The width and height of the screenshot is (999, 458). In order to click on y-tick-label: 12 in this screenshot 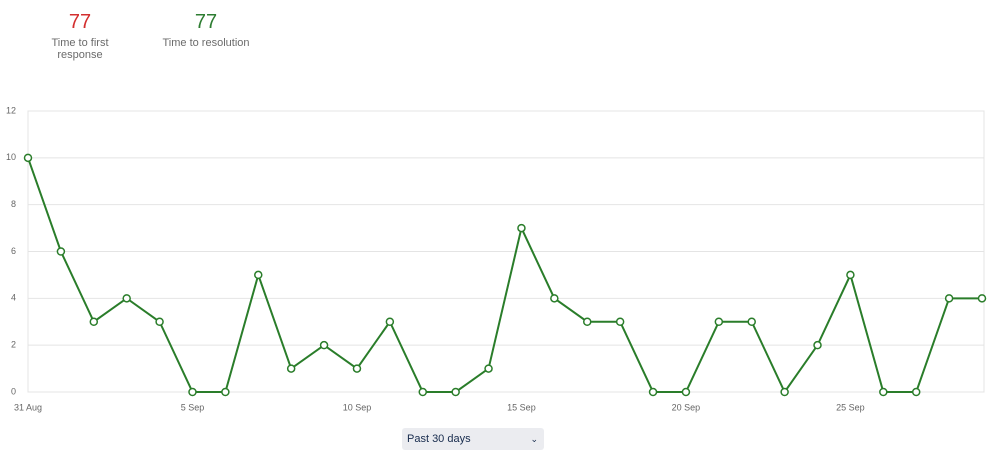, I will do `click(11, 110)`.